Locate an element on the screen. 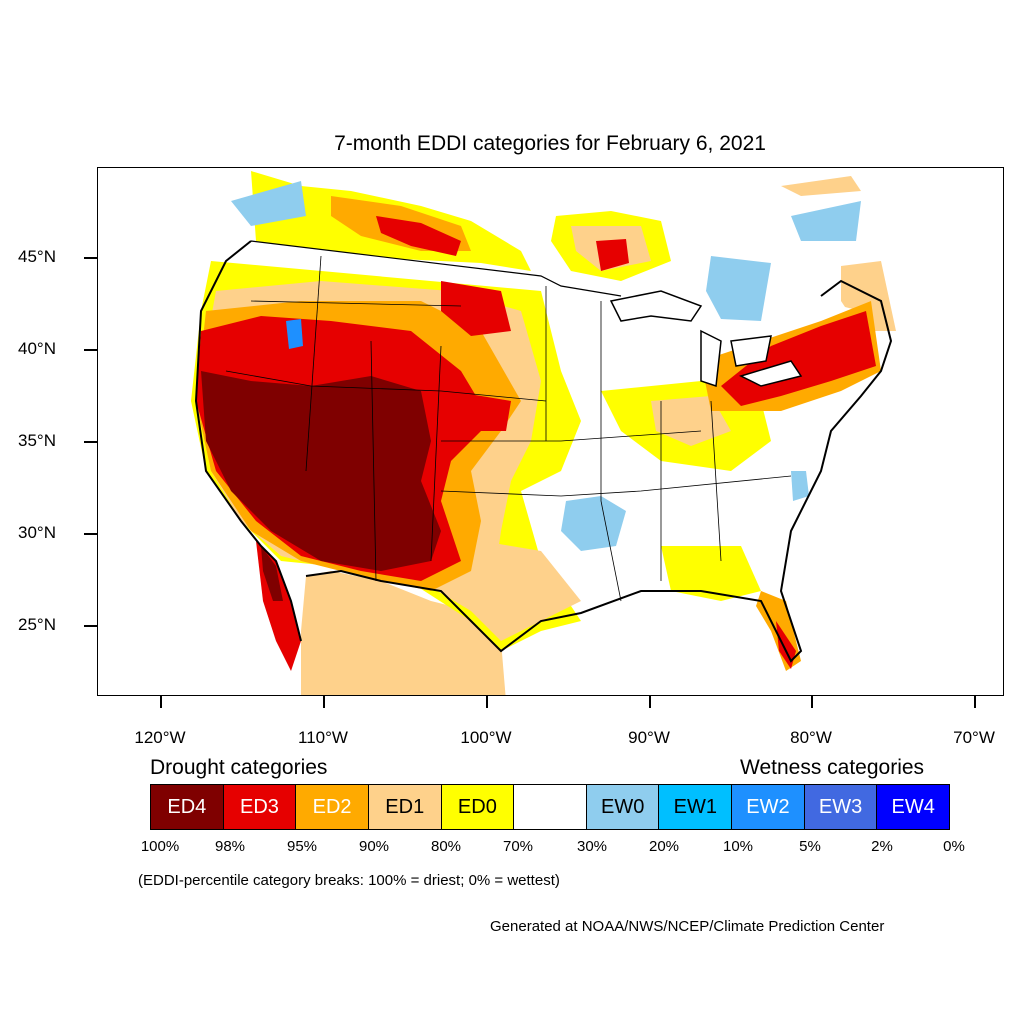 Image resolution: width=1024 pixels, height=1024 pixels. legend-box-ed2: ED2 is located at coordinates (332, 807).